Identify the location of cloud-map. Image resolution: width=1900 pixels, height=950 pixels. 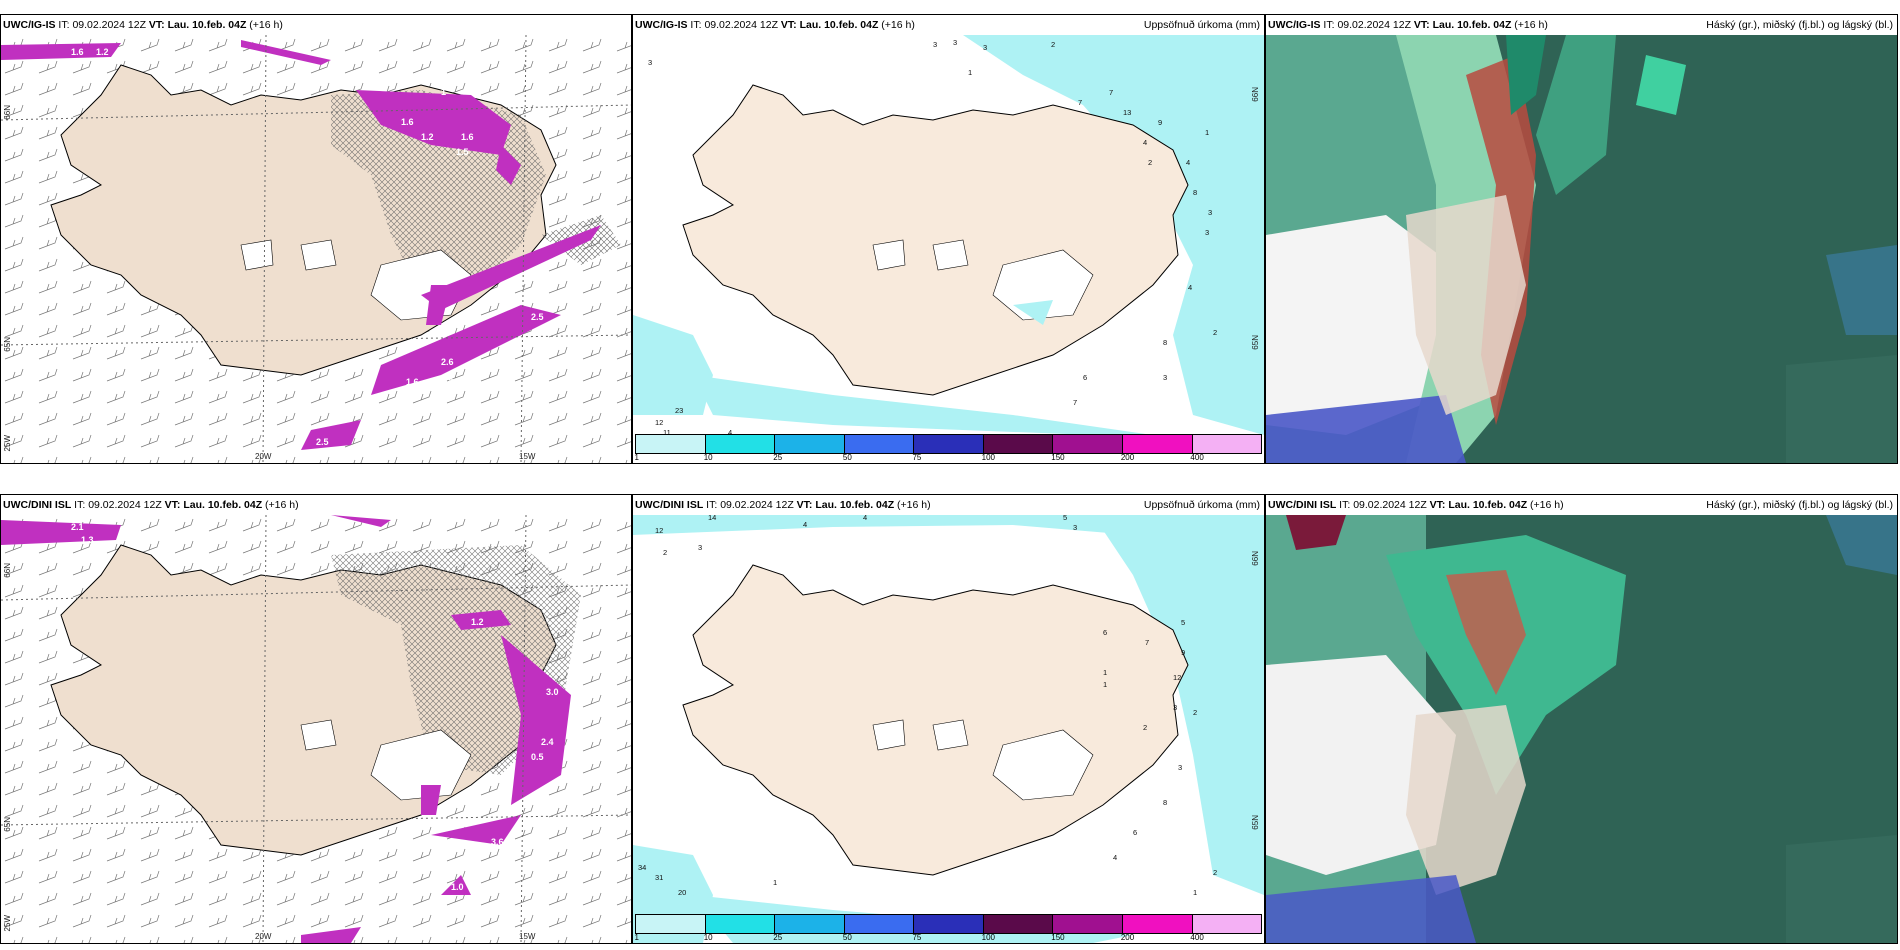
(1581, 249).